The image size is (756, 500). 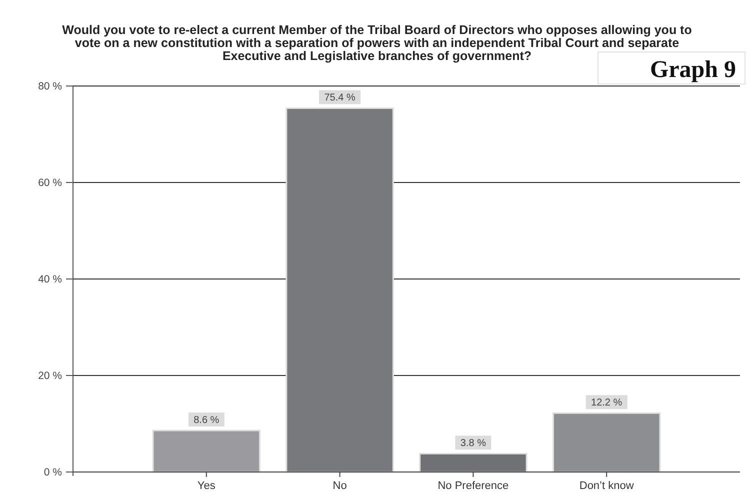 What do you see at coordinates (693, 70) in the screenshot?
I see `caption: Graph 9` at bounding box center [693, 70].